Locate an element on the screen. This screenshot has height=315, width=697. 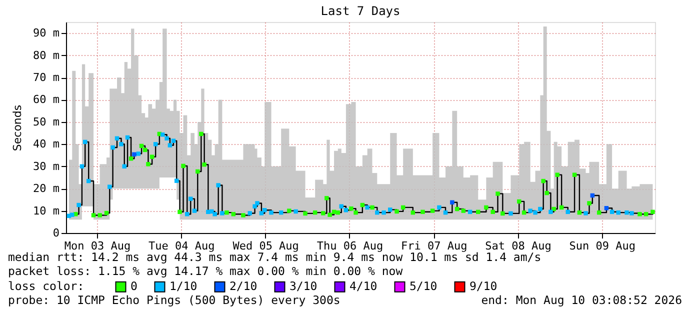
legend-label: 2/10 is located at coordinates (244, 285).